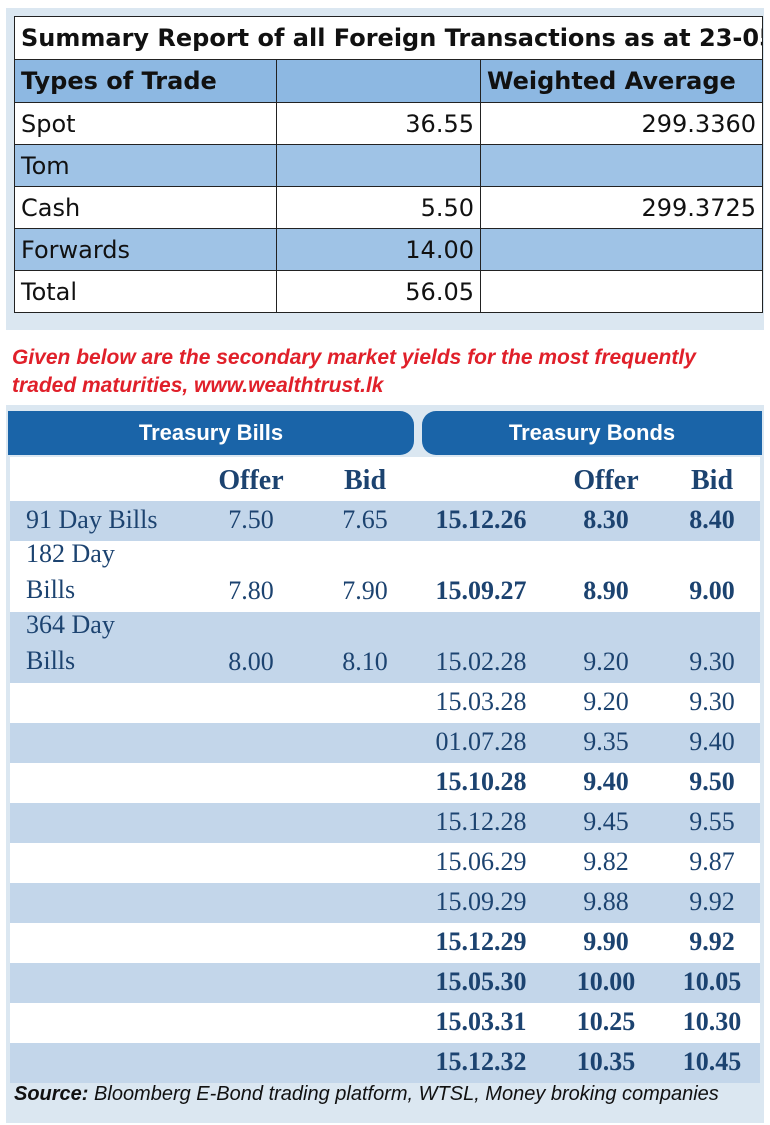 This screenshot has height=1125, width=770. I want to click on bond-bid: 10.30, so click(712, 1021).